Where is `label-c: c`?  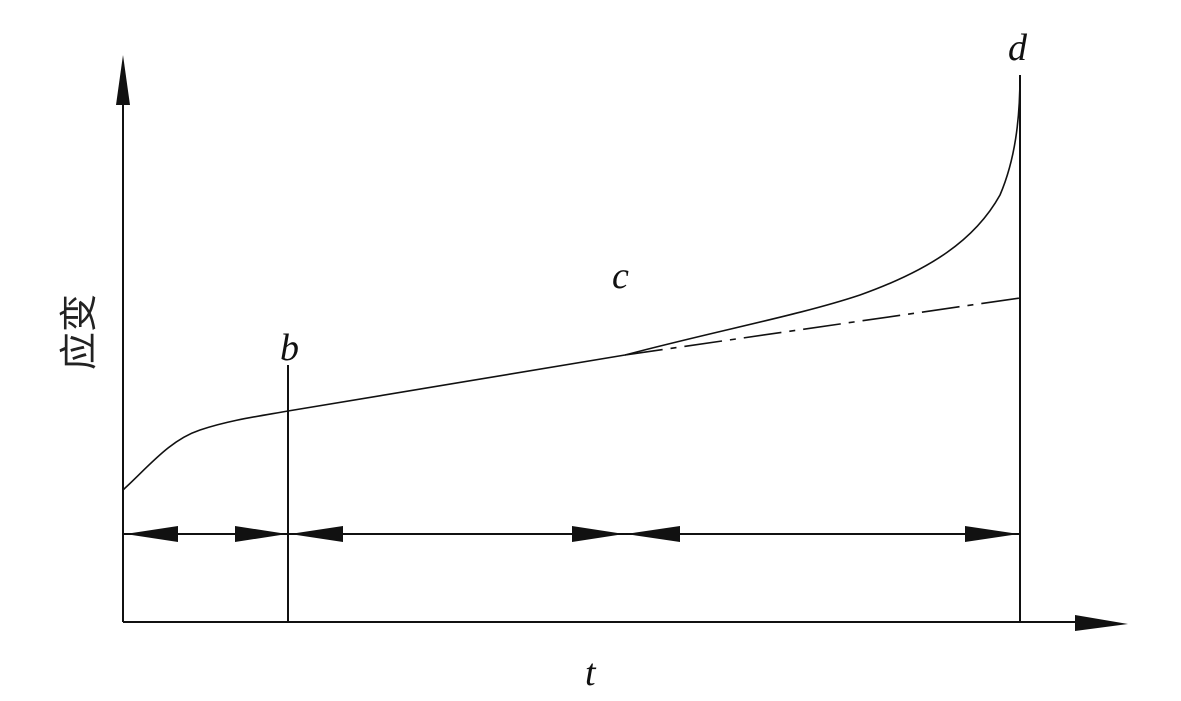
label-c: c is located at coordinates (620, 276).